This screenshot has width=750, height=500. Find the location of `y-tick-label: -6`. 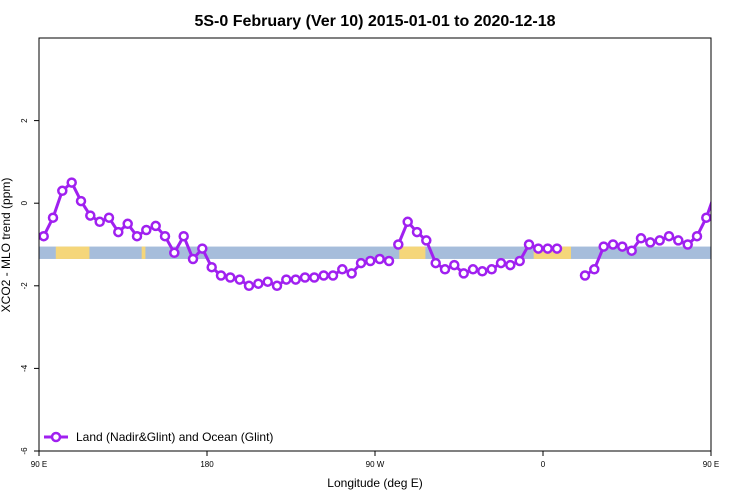

y-tick-label: -6 is located at coordinates (24, 451).